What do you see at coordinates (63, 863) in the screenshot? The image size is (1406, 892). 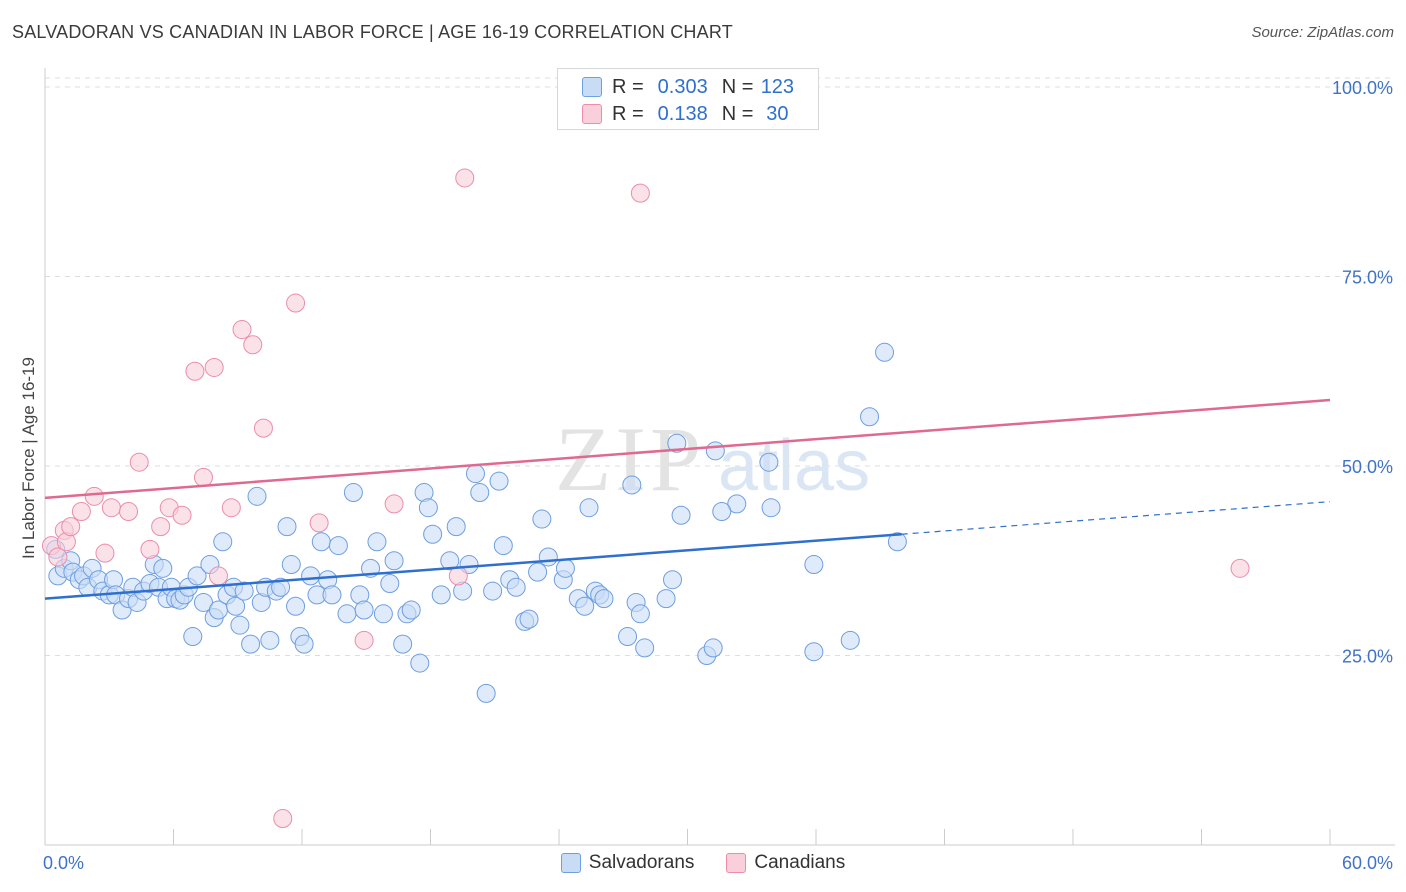 I see `x-tick-label: 0.0%` at bounding box center [63, 863].